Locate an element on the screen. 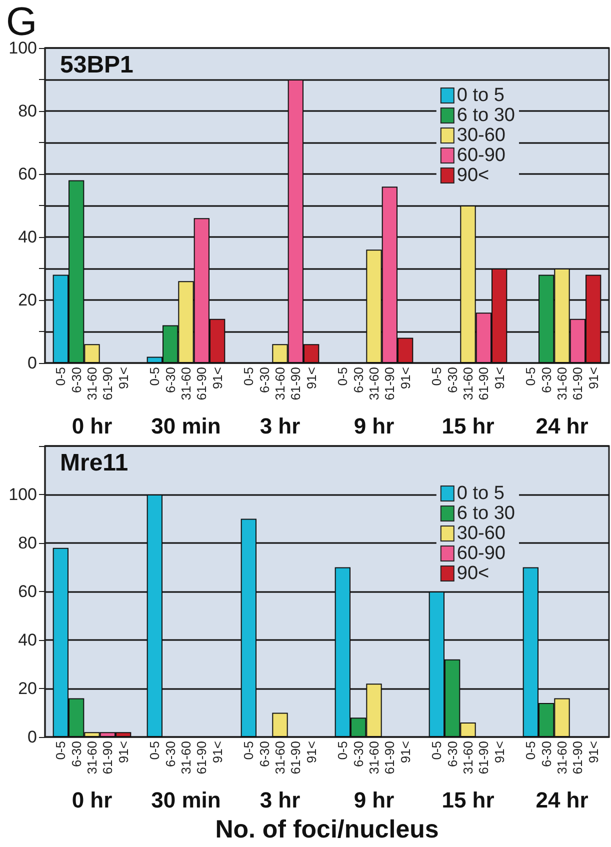 This screenshot has width=611, height=847. chart-title: 53BP1 is located at coordinates (97, 65).